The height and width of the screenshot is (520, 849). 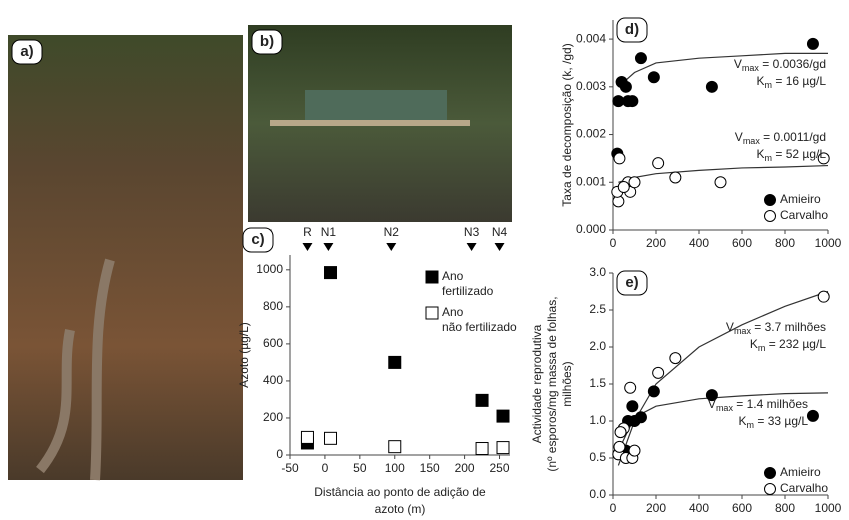 What do you see at coordinates (699, 243) in the screenshot?
I see `x-tick-label: 400` at bounding box center [699, 243].